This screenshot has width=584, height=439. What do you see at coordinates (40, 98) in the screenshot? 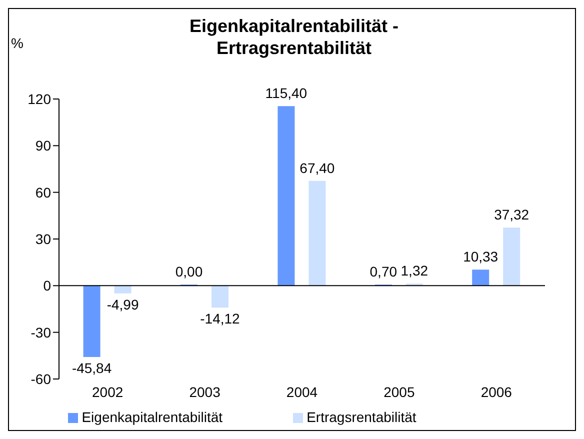
I see `y-tick-label: 120` at bounding box center [40, 98].